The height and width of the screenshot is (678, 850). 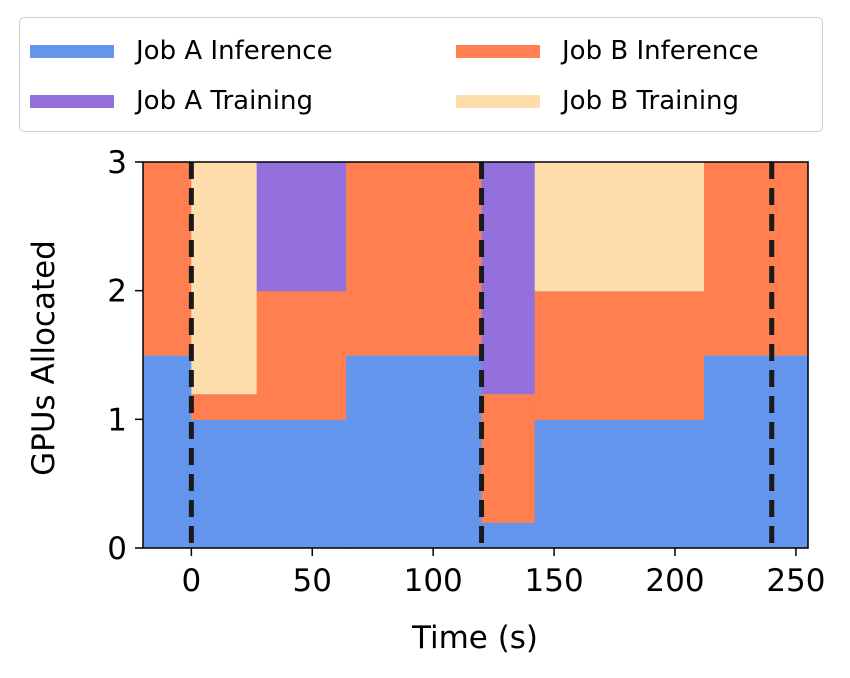 What do you see at coordinates (433, 581) in the screenshot?
I see `x-tick-label: 100` at bounding box center [433, 581].